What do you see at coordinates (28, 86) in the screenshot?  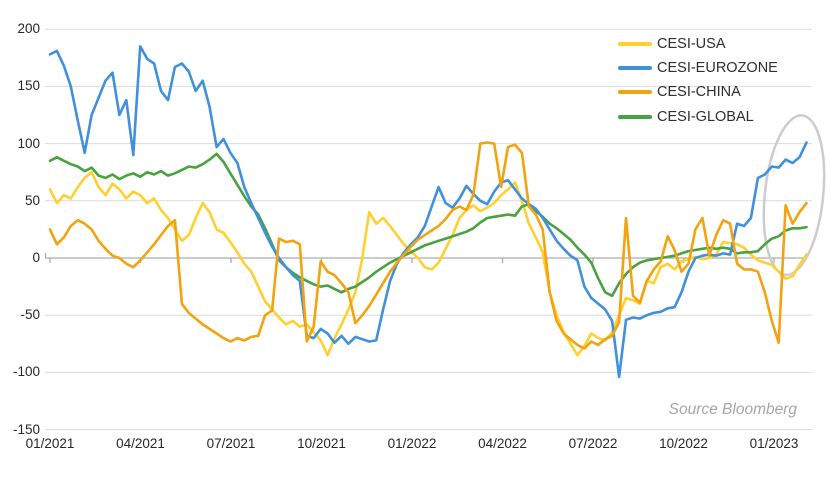 I see `y-tick-label-150: 150` at bounding box center [28, 86].